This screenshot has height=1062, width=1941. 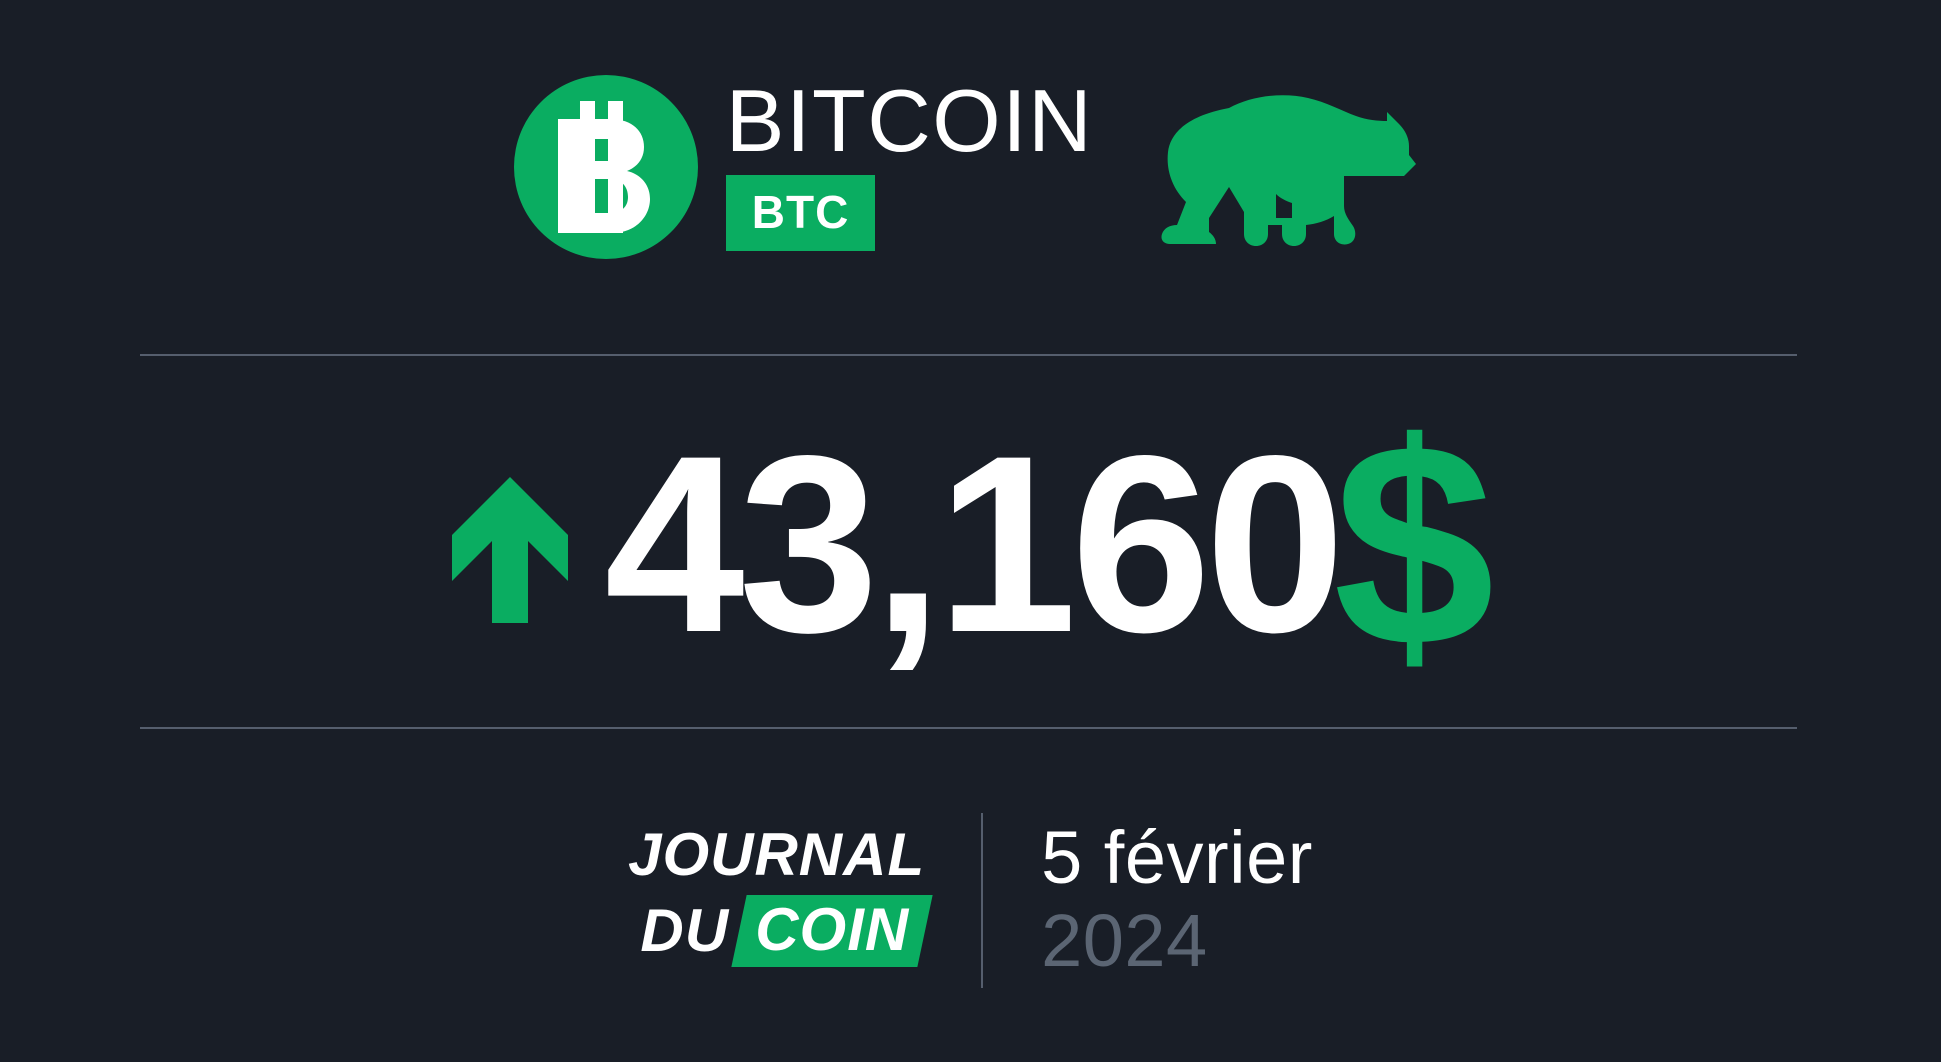 I want to click on divider-vertical, so click(x=982, y=900).